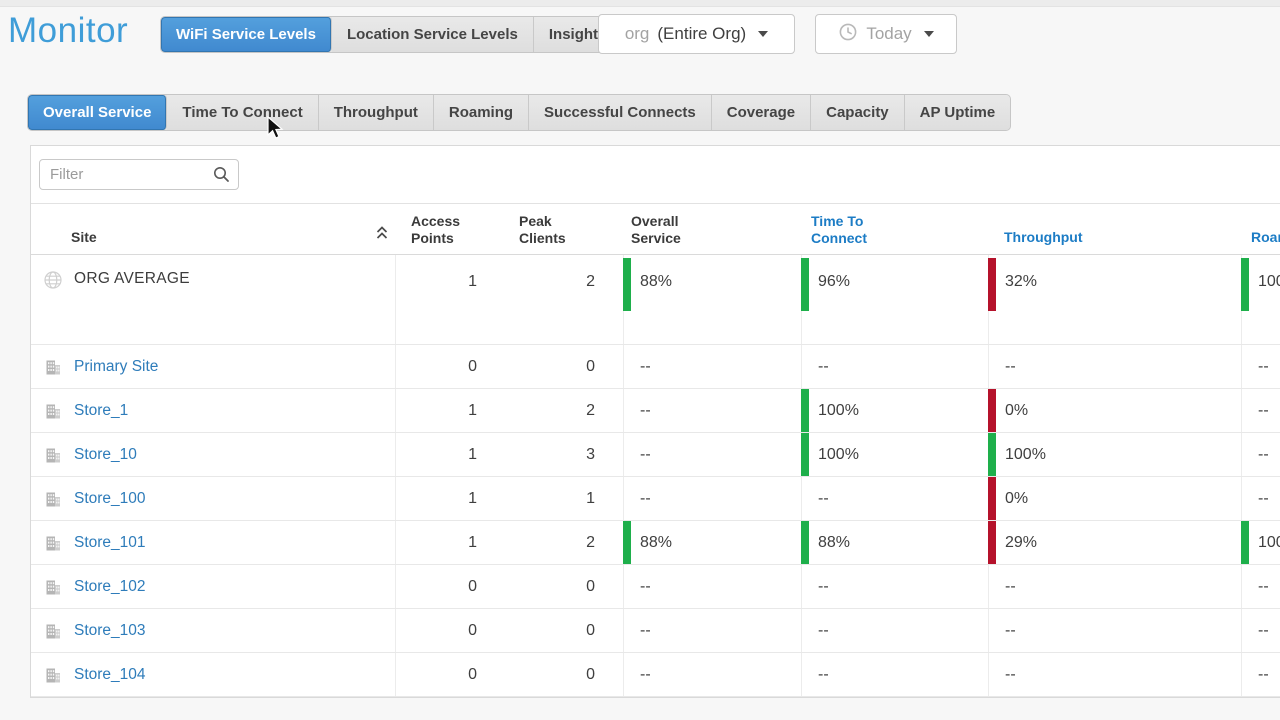 This screenshot has width=1280, height=720. Describe the element at coordinates (213, 674) in the screenshot. I see `site-cell: Store_104` at that location.